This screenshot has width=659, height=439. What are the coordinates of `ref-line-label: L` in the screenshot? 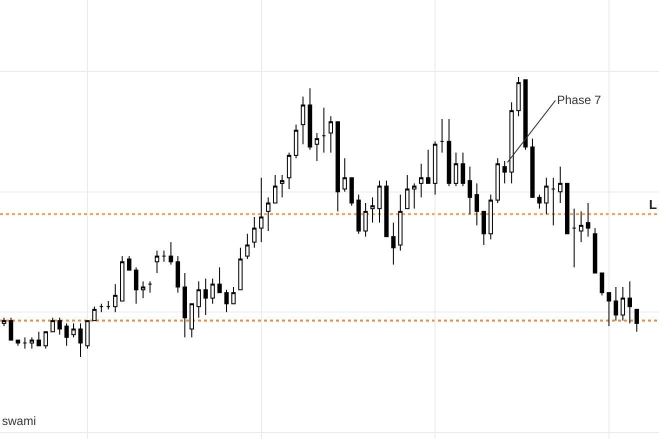 It's located at (653, 204).